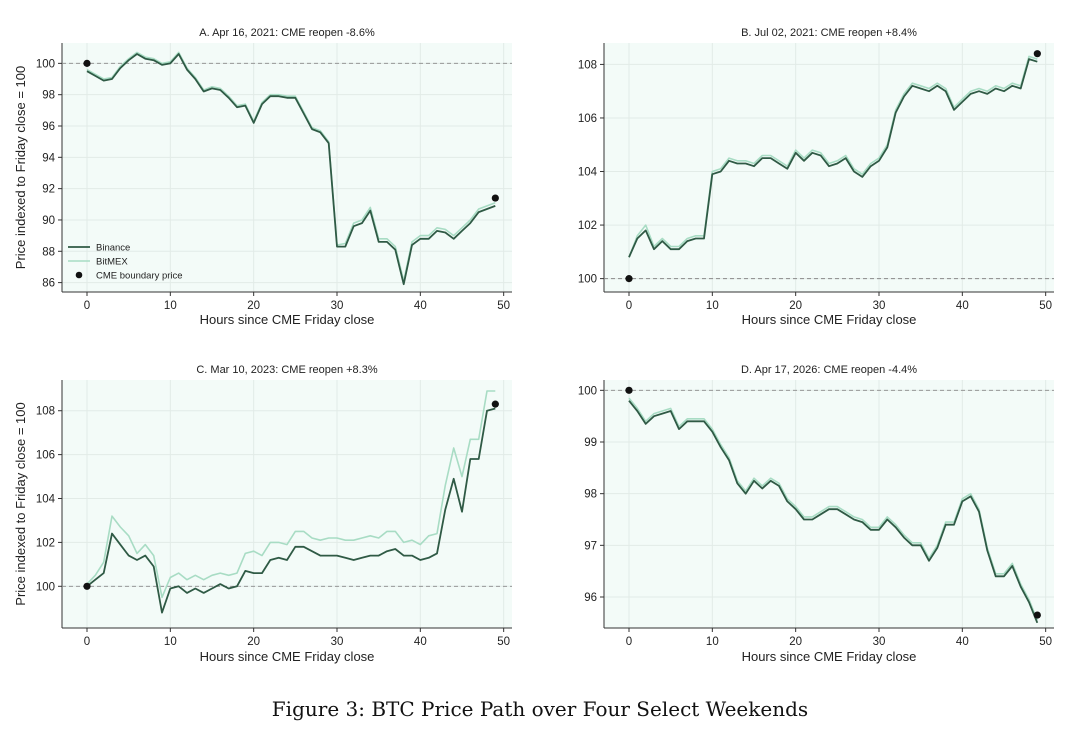 This screenshot has width=1080, height=731. What do you see at coordinates (112, 262) in the screenshot?
I see `legend-label-bitmex: BitMEX` at bounding box center [112, 262].